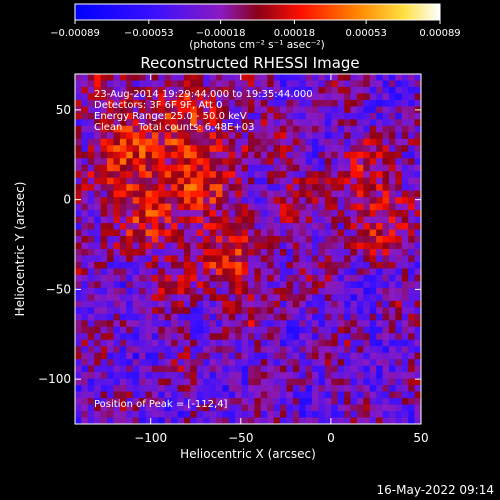 Image resolution: width=500 pixels, height=500 pixels. Describe the element at coordinates (257, 12) in the screenshot. I see `colorbar-gradient` at that location.